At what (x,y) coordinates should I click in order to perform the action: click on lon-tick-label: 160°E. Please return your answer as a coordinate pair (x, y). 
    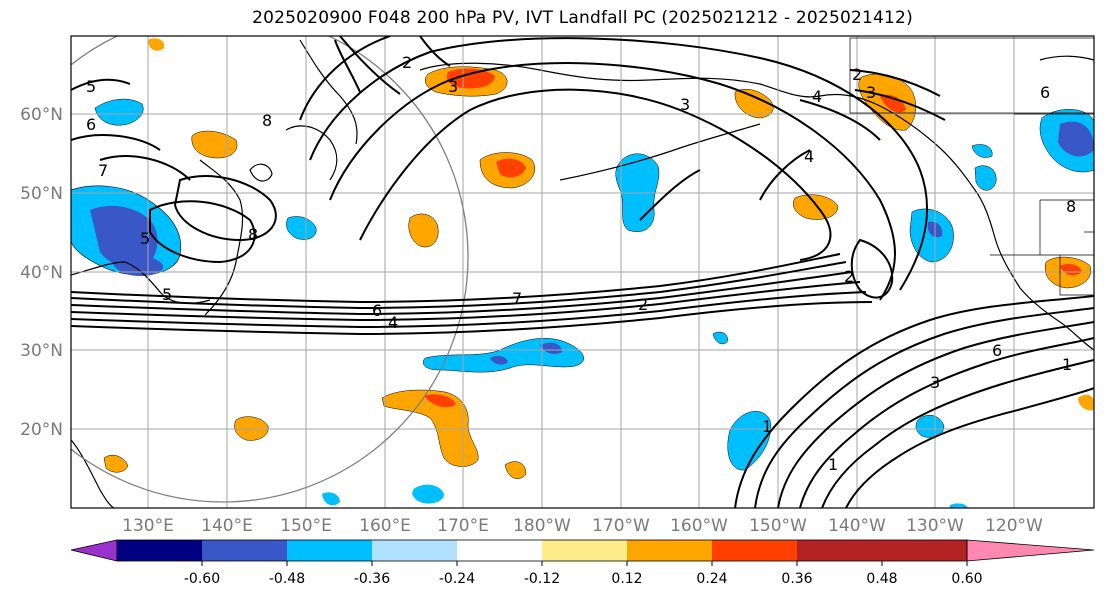
    Looking at the image, I should click on (385, 526).